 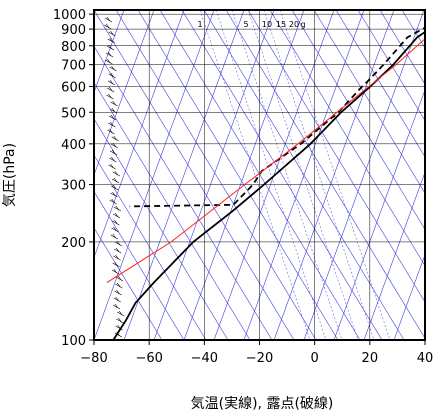 What do you see at coordinates (281, 24) in the screenshot?
I see `mixing-ratio-label: 15` at bounding box center [281, 24].